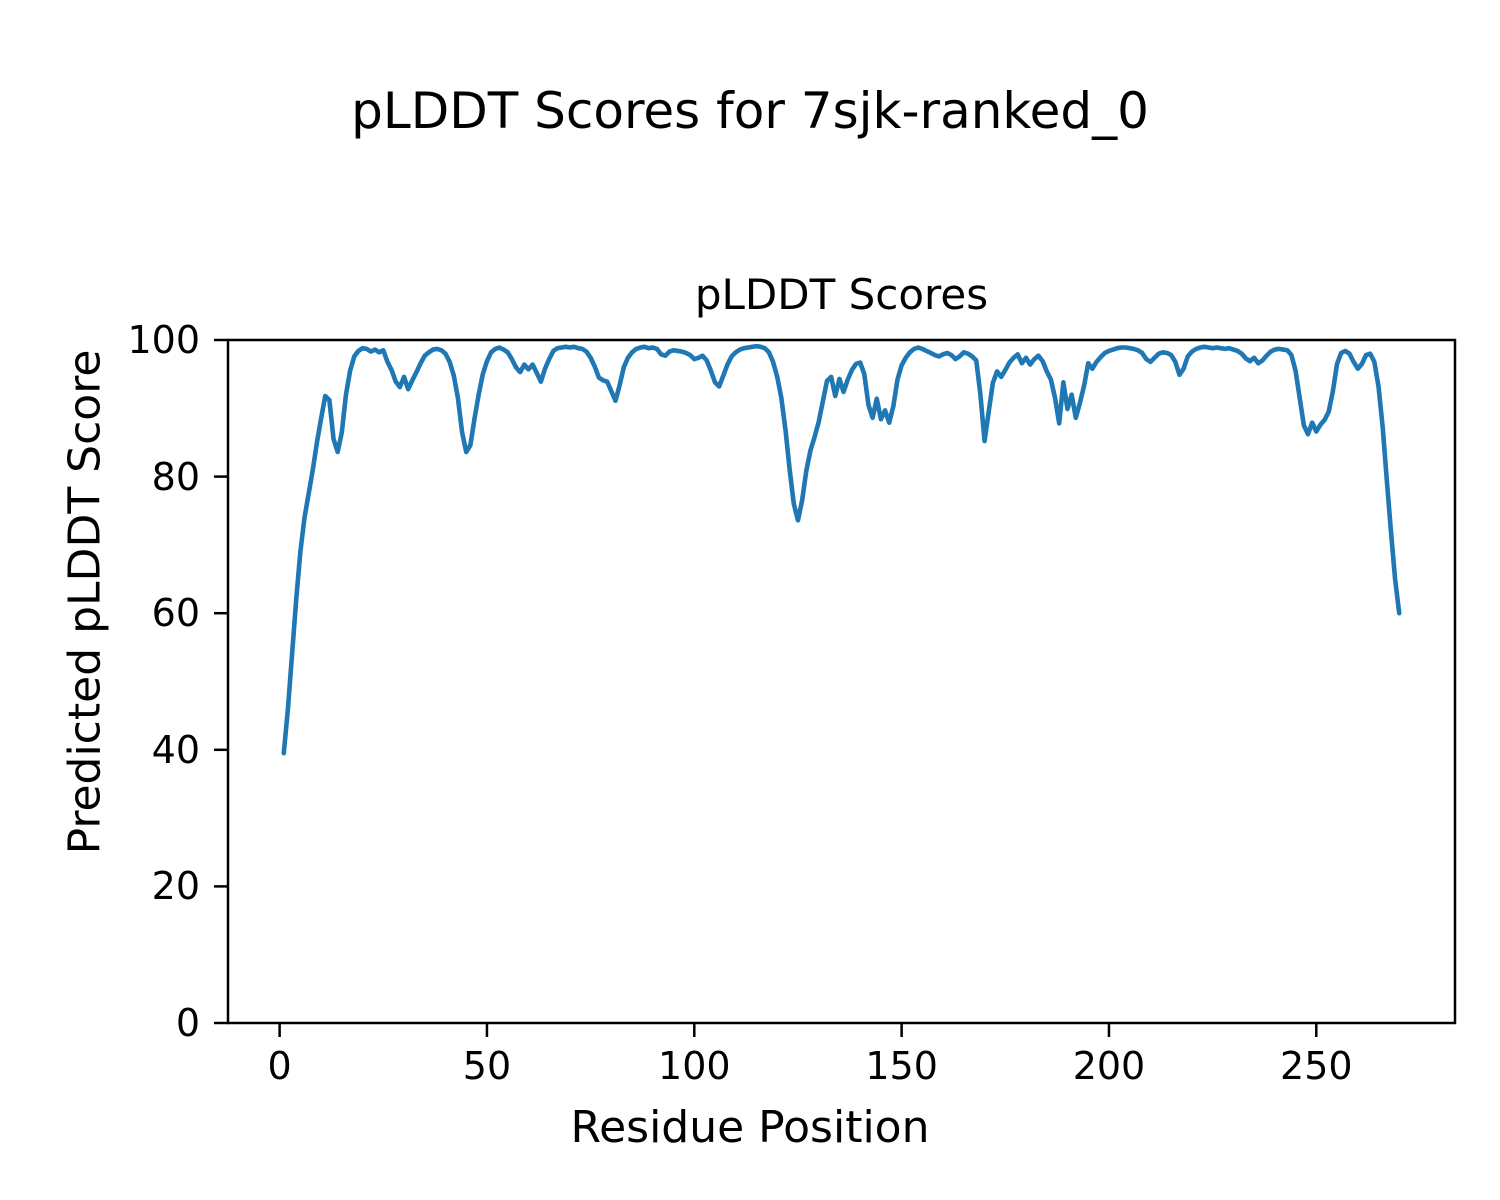 This screenshot has height=1200, width=1500. What do you see at coordinates (750, 111) in the screenshot?
I see `figure-title: pLDDT Scores for 7sjk-ranked_0` at bounding box center [750, 111].